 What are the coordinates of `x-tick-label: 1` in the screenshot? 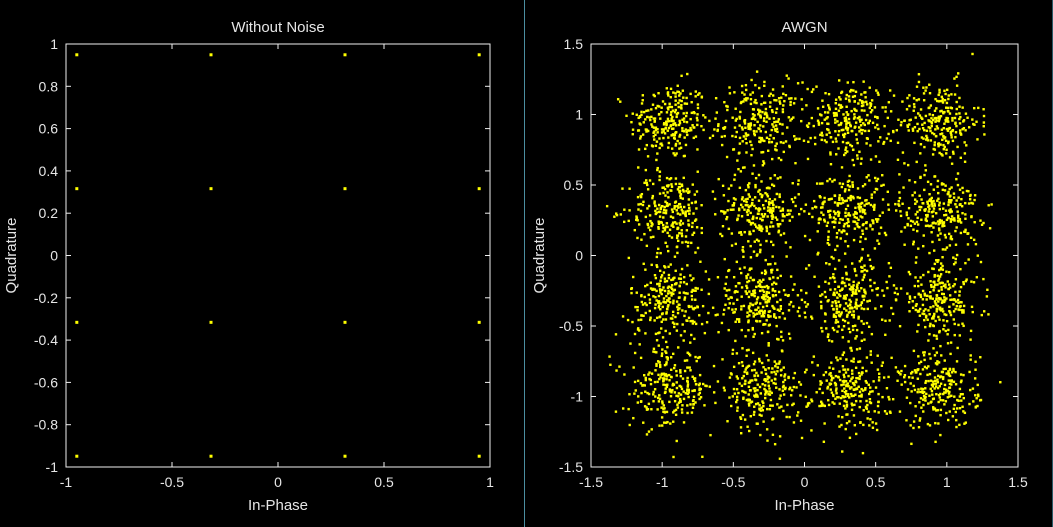 It's located at (490, 482).